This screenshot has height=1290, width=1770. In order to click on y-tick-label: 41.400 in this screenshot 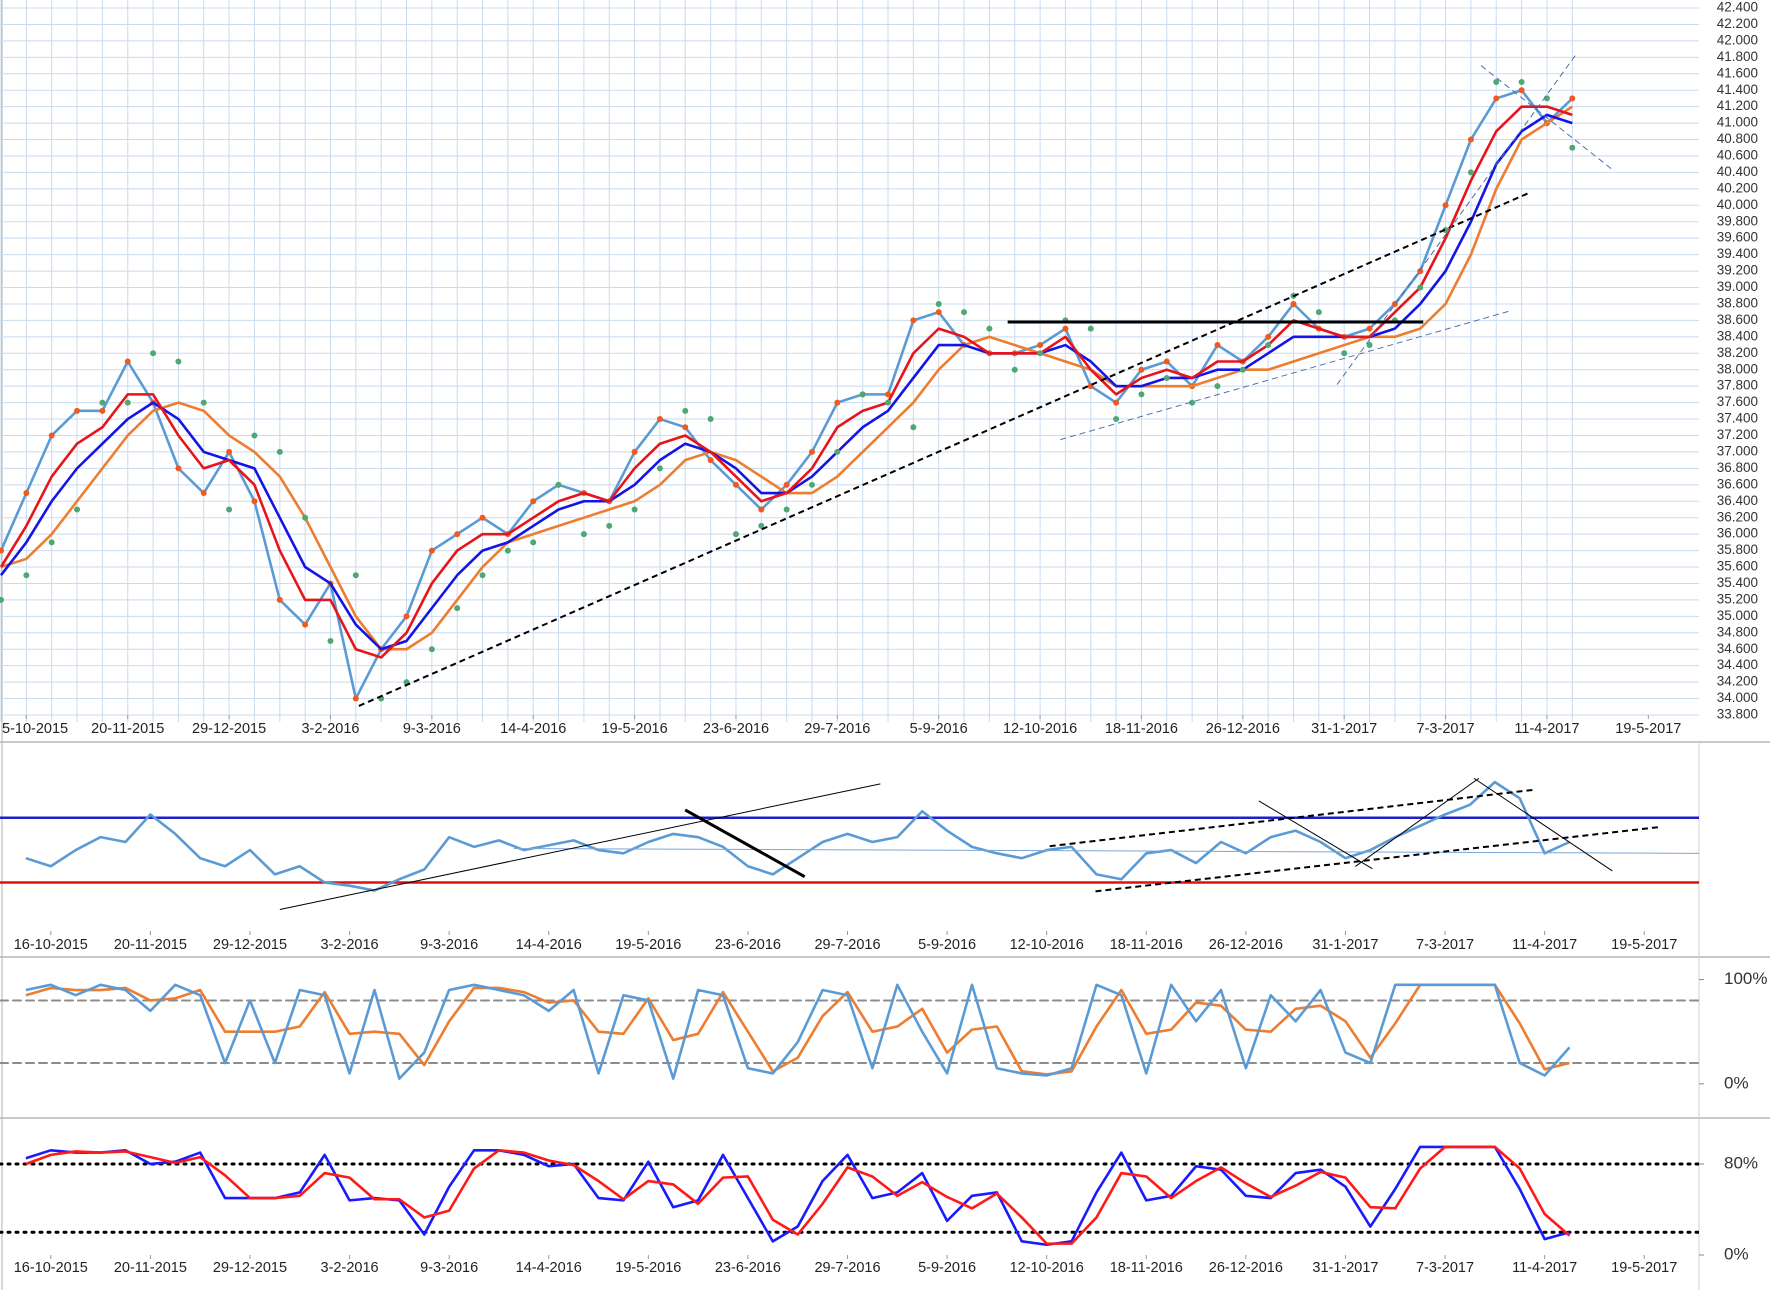, I will do `click(1737, 89)`.